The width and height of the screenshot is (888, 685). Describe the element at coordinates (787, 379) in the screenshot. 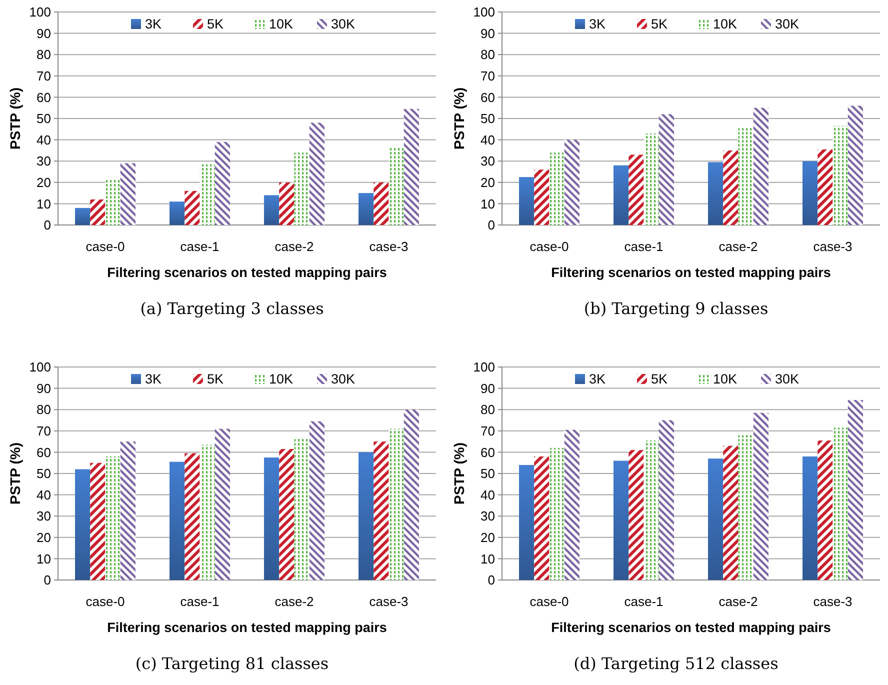

I see `legend-label: 30K` at that location.